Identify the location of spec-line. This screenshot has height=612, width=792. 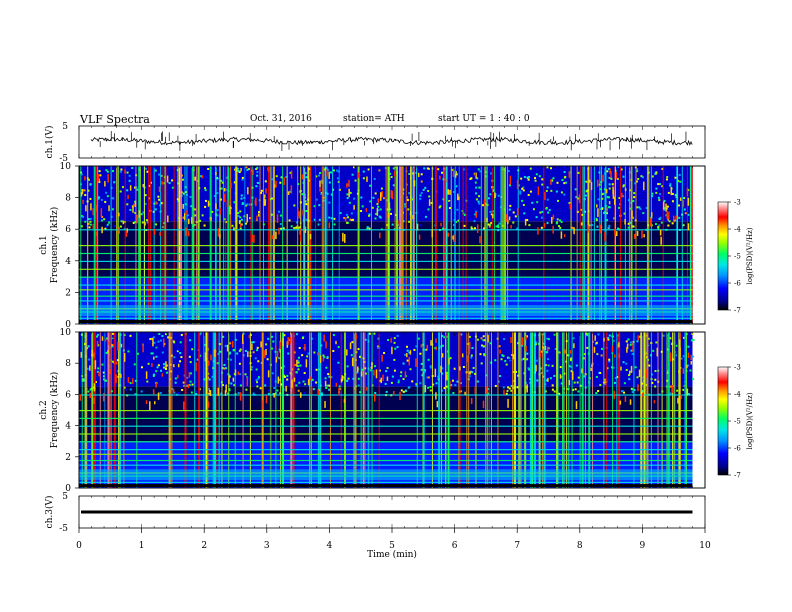
(386, 460).